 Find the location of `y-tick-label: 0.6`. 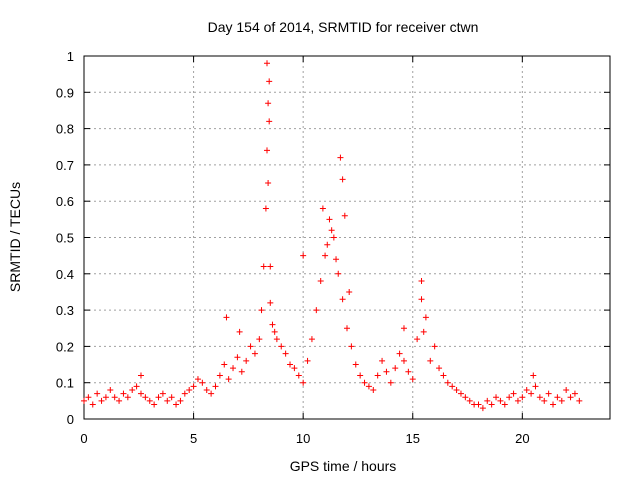

y-tick-label: 0.6 is located at coordinates (65, 201).